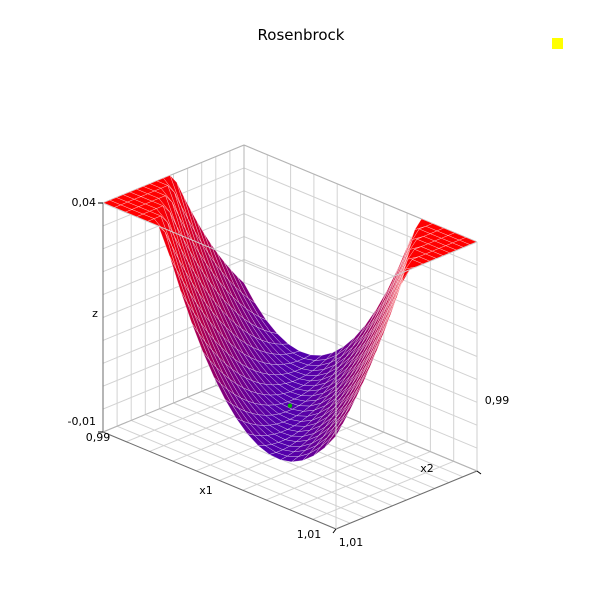  What do you see at coordinates (427, 468) in the screenshot?
I see `x2-axis-label: x2` at bounding box center [427, 468].